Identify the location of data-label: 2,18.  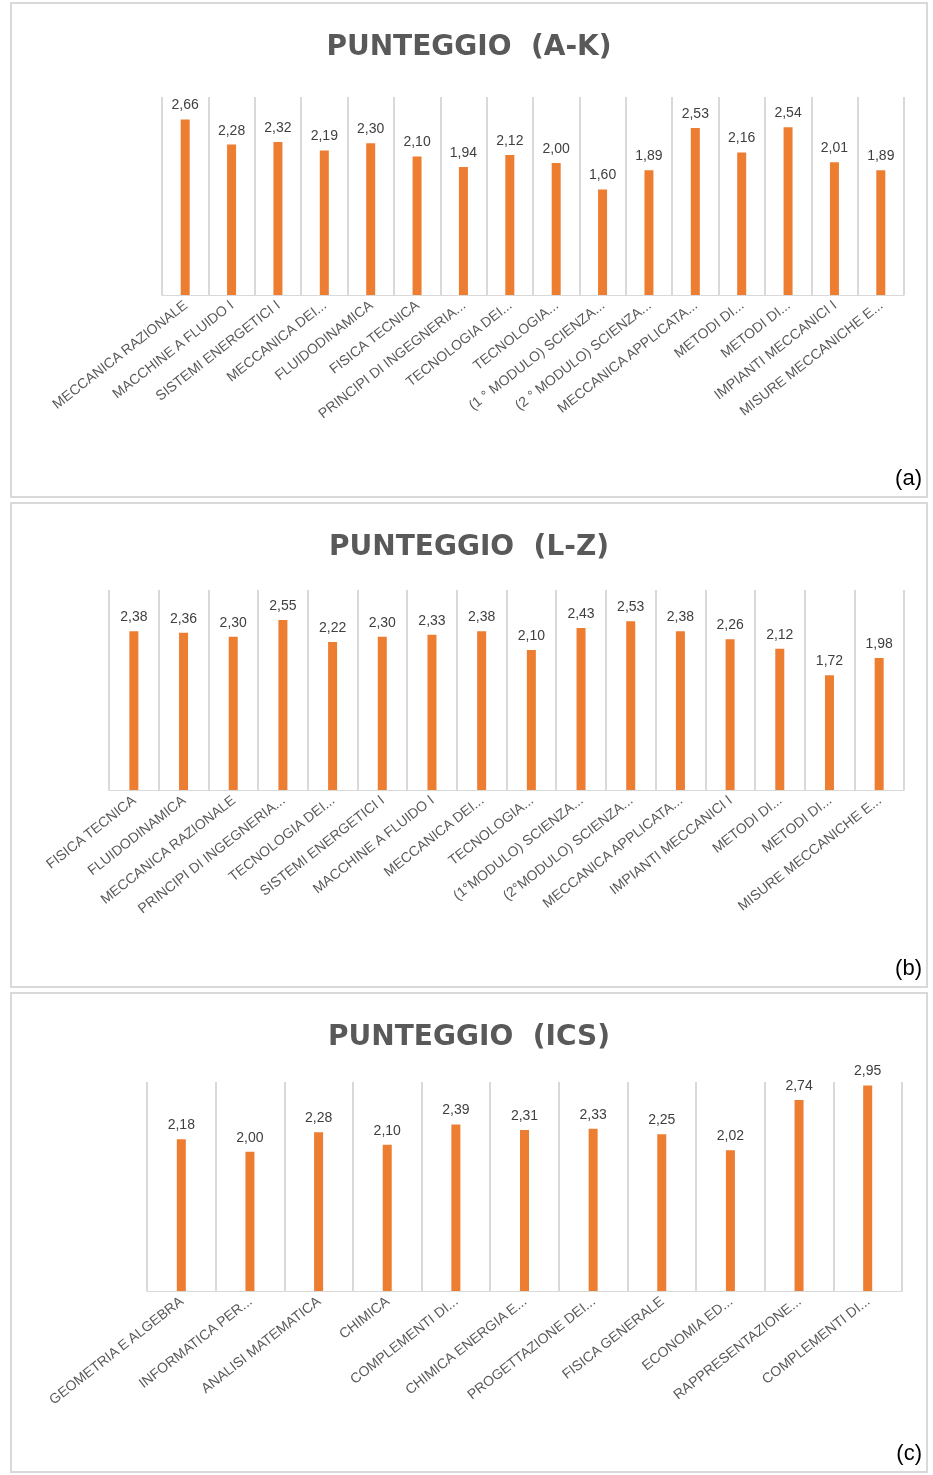
(181, 1124).